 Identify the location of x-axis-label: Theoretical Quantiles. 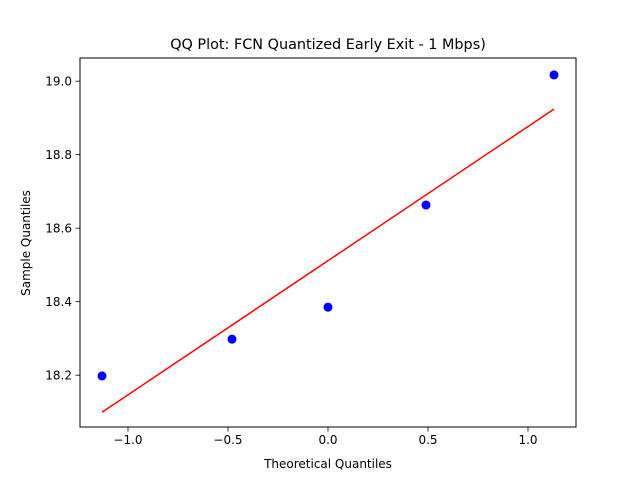
(327, 464).